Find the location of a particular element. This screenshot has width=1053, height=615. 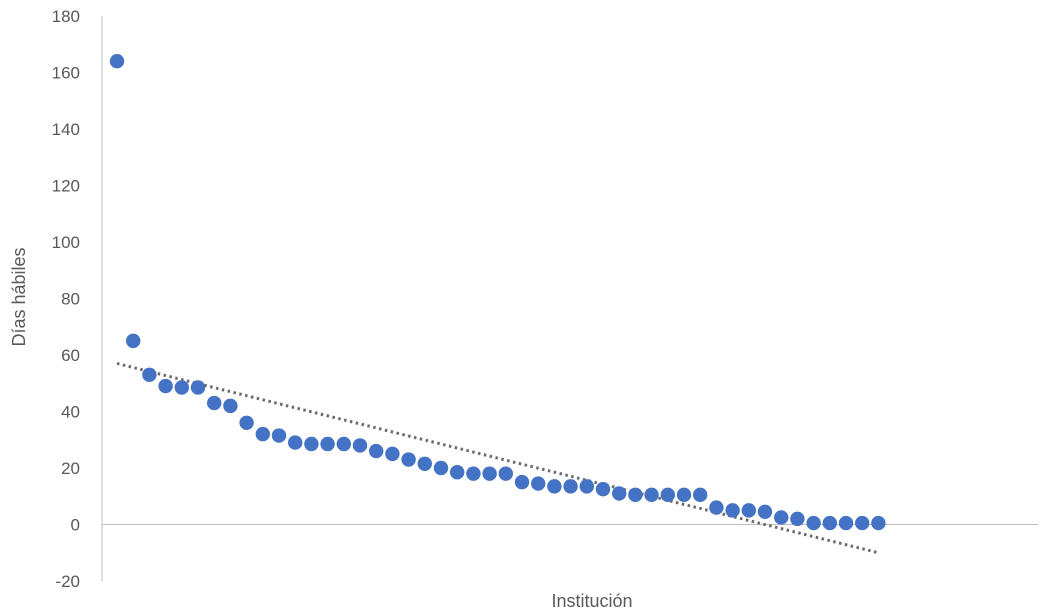

y-tick-label: 140 is located at coordinates (66, 129).